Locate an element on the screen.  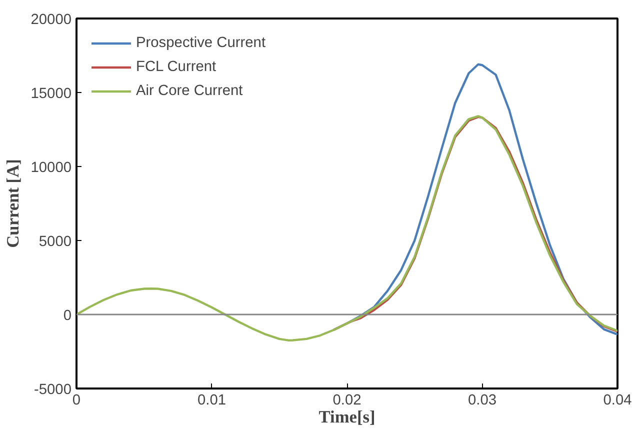
y-tick-label: 15000 is located at coordinates (51, 94).